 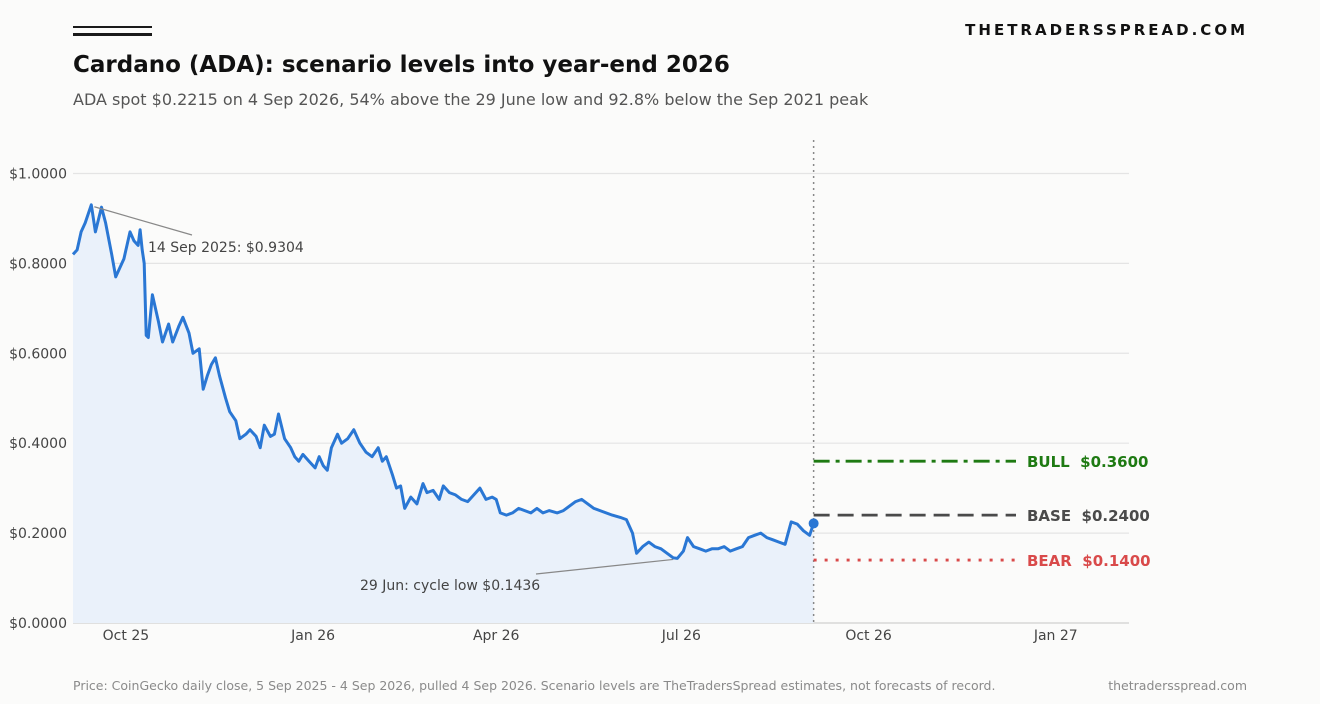 I want to click on scenario-label-bear: BEAR $0.1400, so click(x=1089, y=561).